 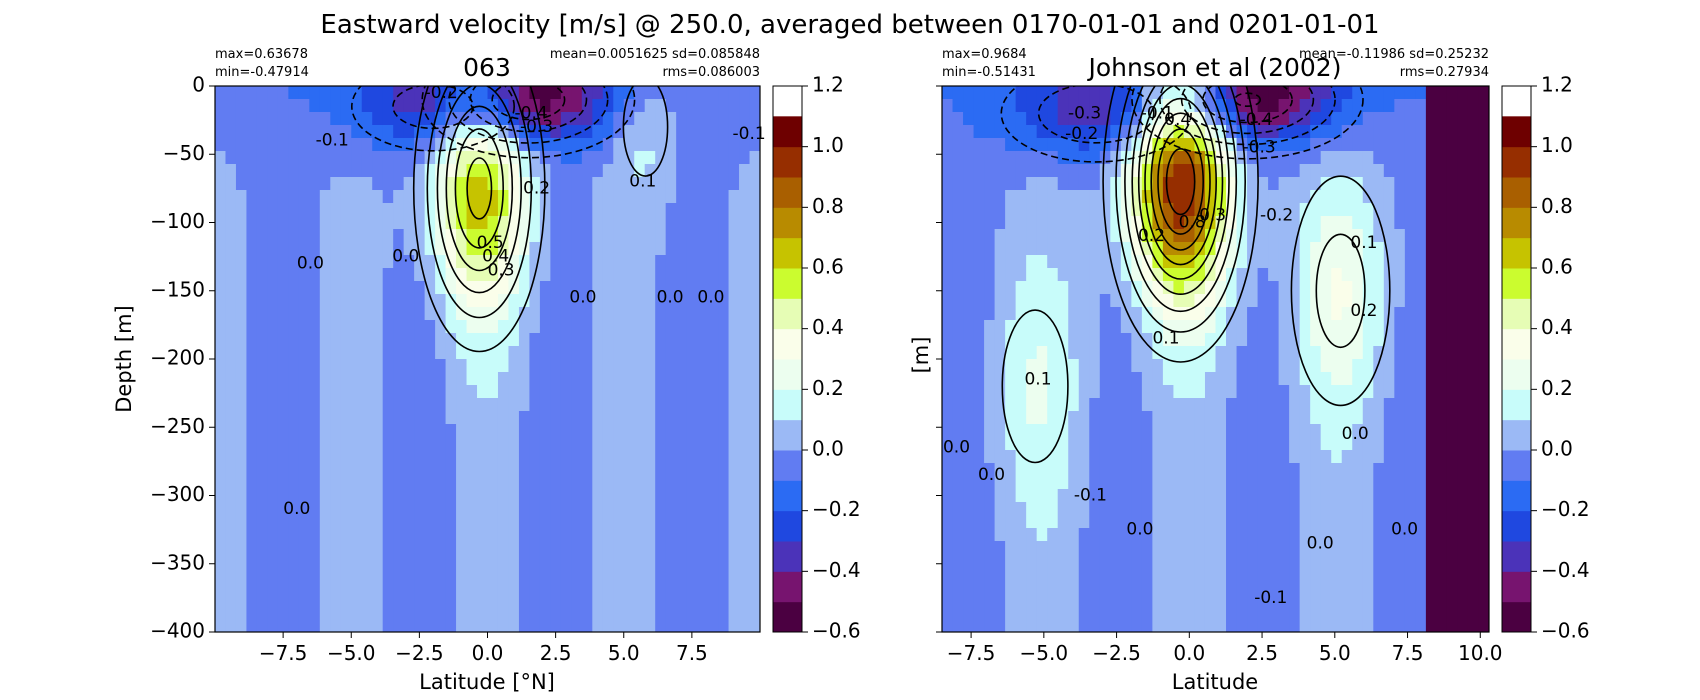 I want to click on stat-rms: rms=0.27934, so click(x=1444, y=72).